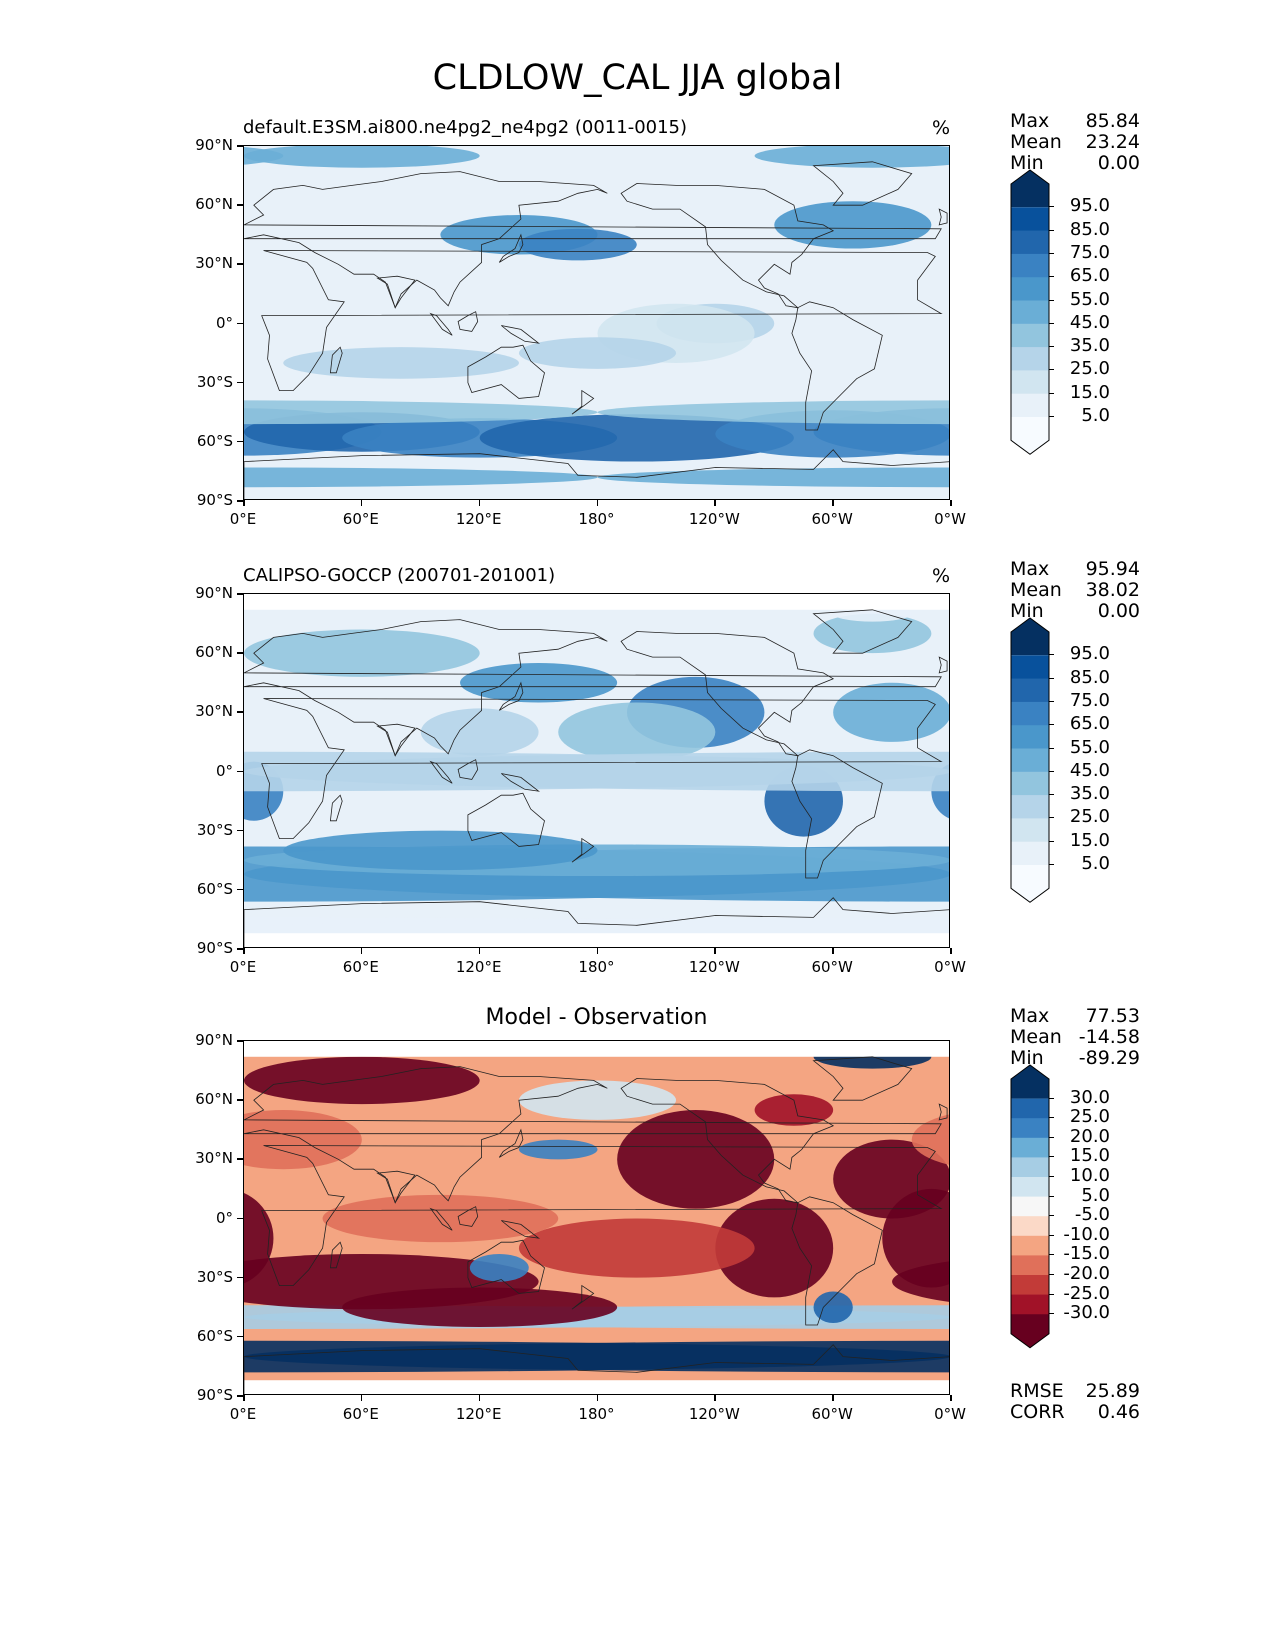 The image size is (1275, 1650). What do you see at coordinates (360, 1414) in the screenshot?
I see `x-tick-label: 60°E` at bounding box center [360, 1414].